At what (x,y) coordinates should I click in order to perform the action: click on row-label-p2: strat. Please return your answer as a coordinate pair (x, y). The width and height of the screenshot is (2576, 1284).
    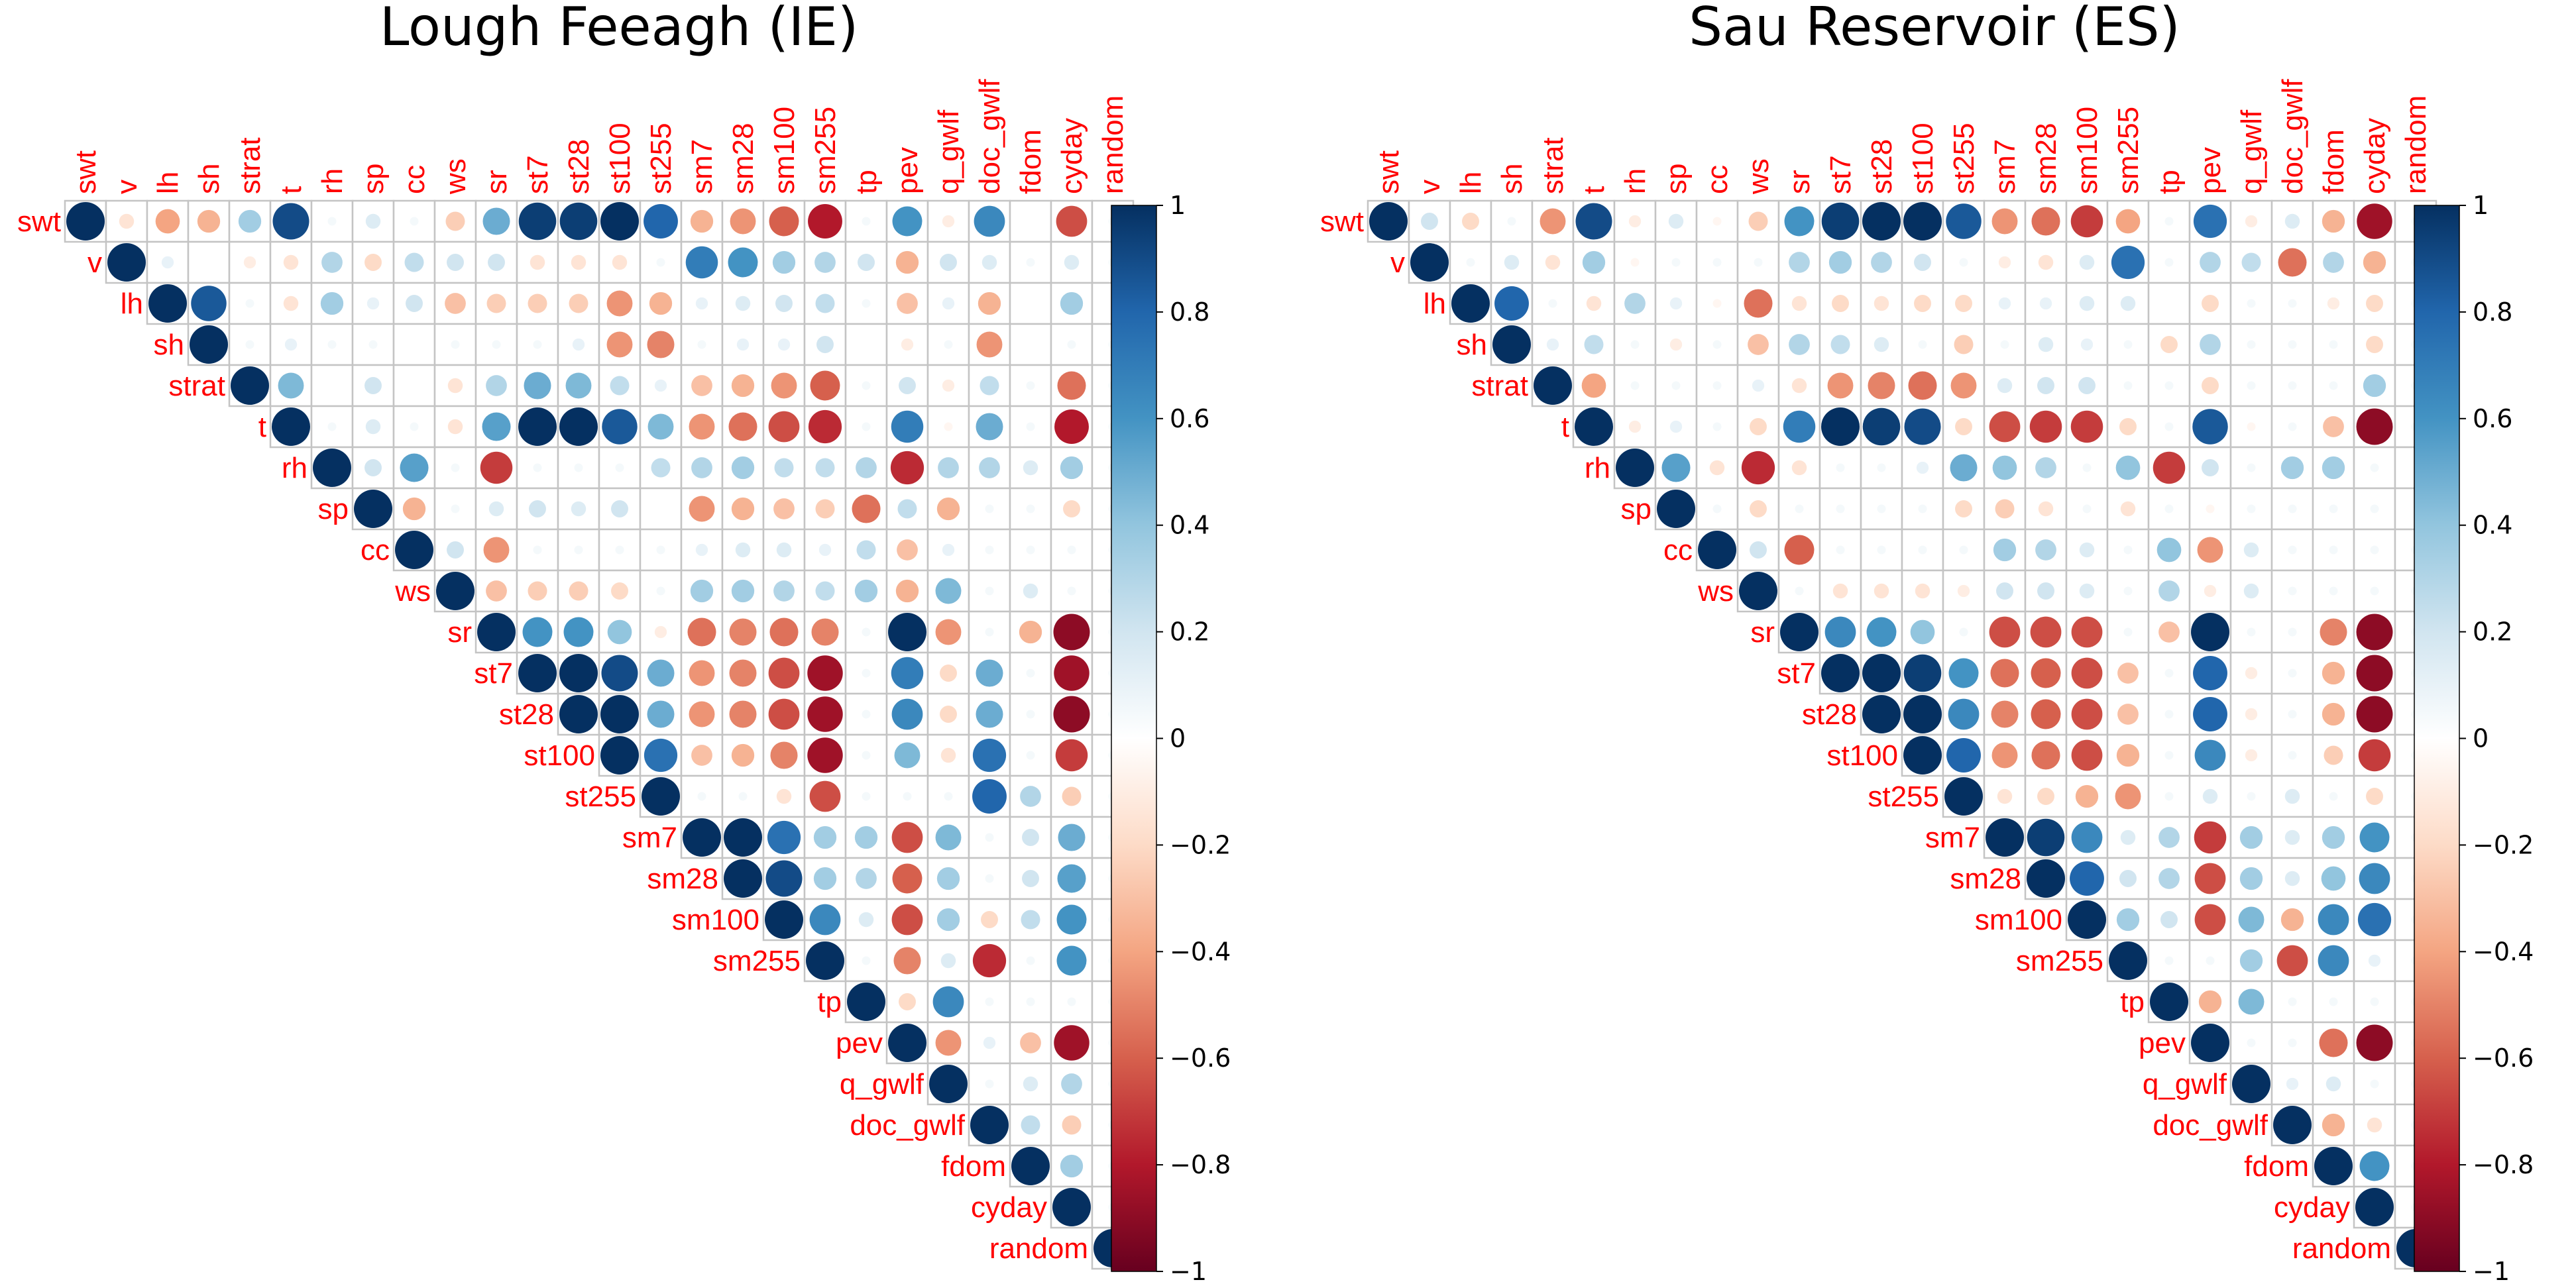
    Looking at the image, I should click on (1499, 386).